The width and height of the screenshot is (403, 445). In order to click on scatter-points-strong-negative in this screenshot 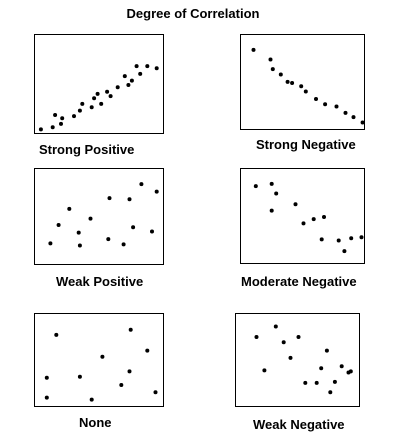, I will do `click(308, 86)`.